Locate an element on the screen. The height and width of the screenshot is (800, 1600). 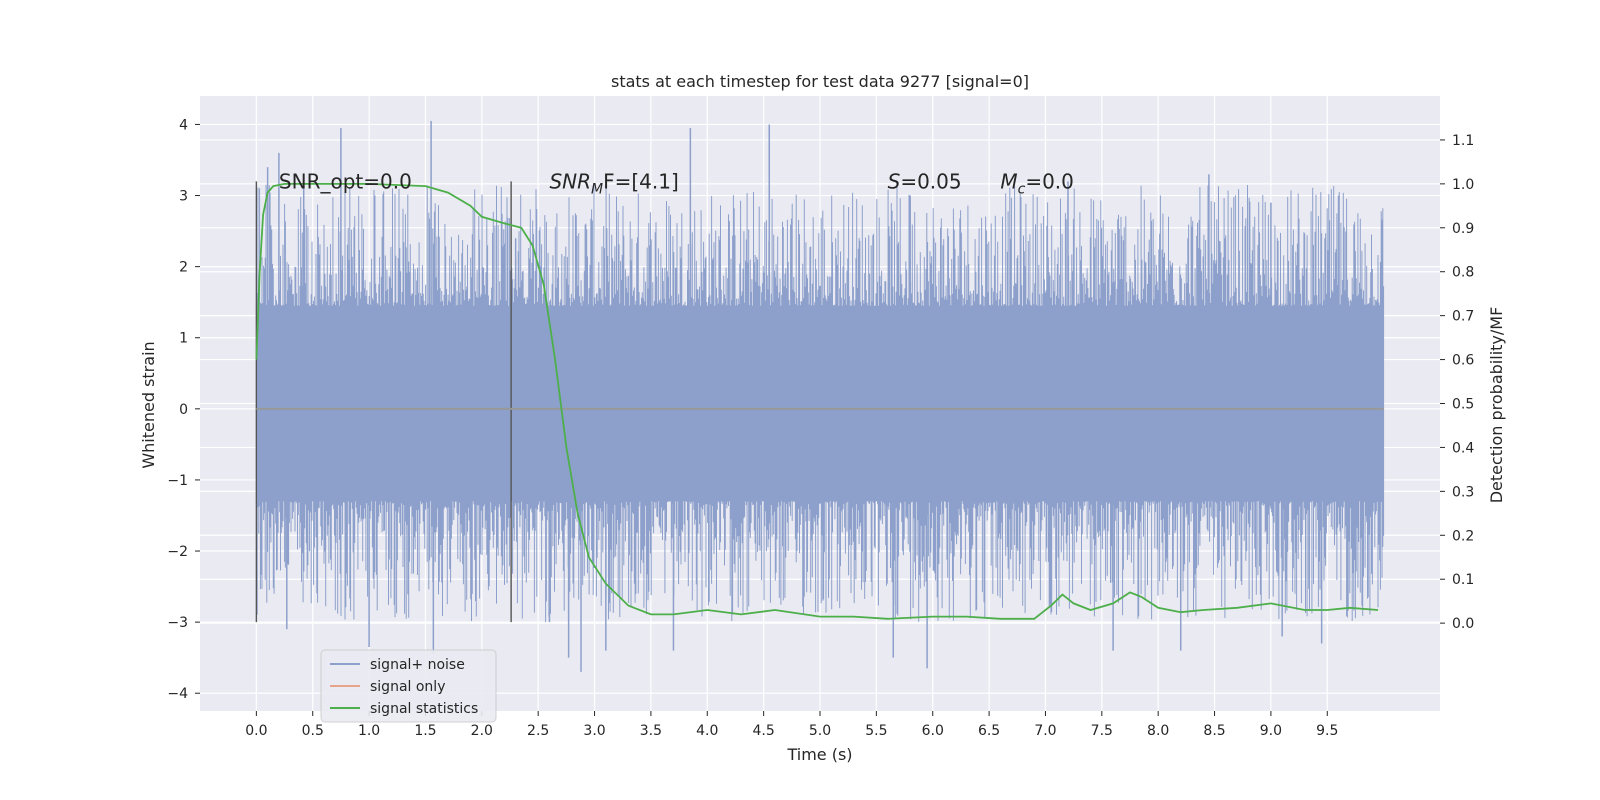
y-tick-label: −3 is located at coordinates (177, 623).